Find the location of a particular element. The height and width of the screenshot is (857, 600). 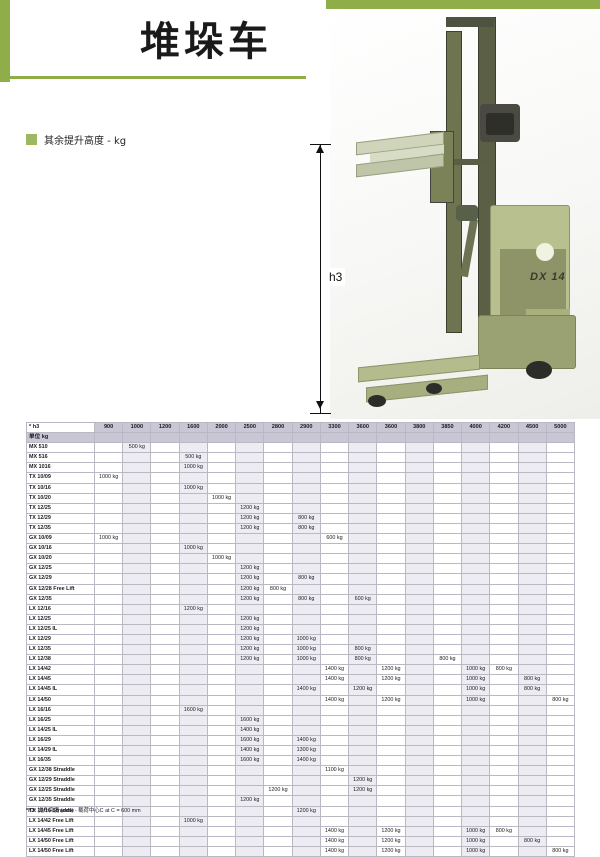

header-unit-label: 单位 kg is located at coordinates (60, 438).